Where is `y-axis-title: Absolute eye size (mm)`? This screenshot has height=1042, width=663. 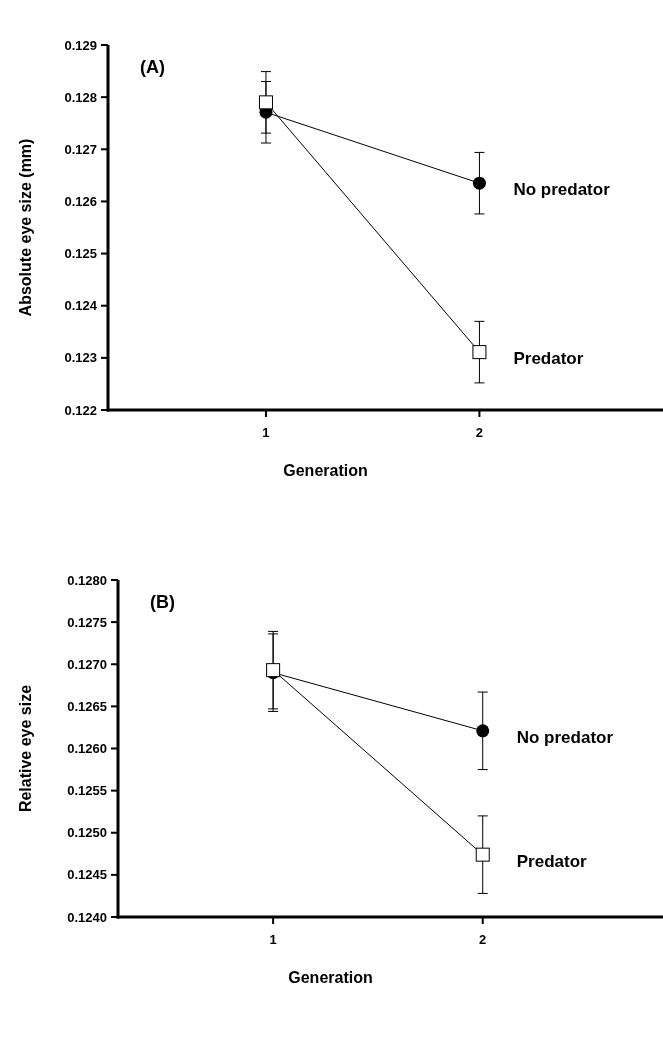
y-axis-title: Absolute eye size (mm) is located at coordinates (25, 227).